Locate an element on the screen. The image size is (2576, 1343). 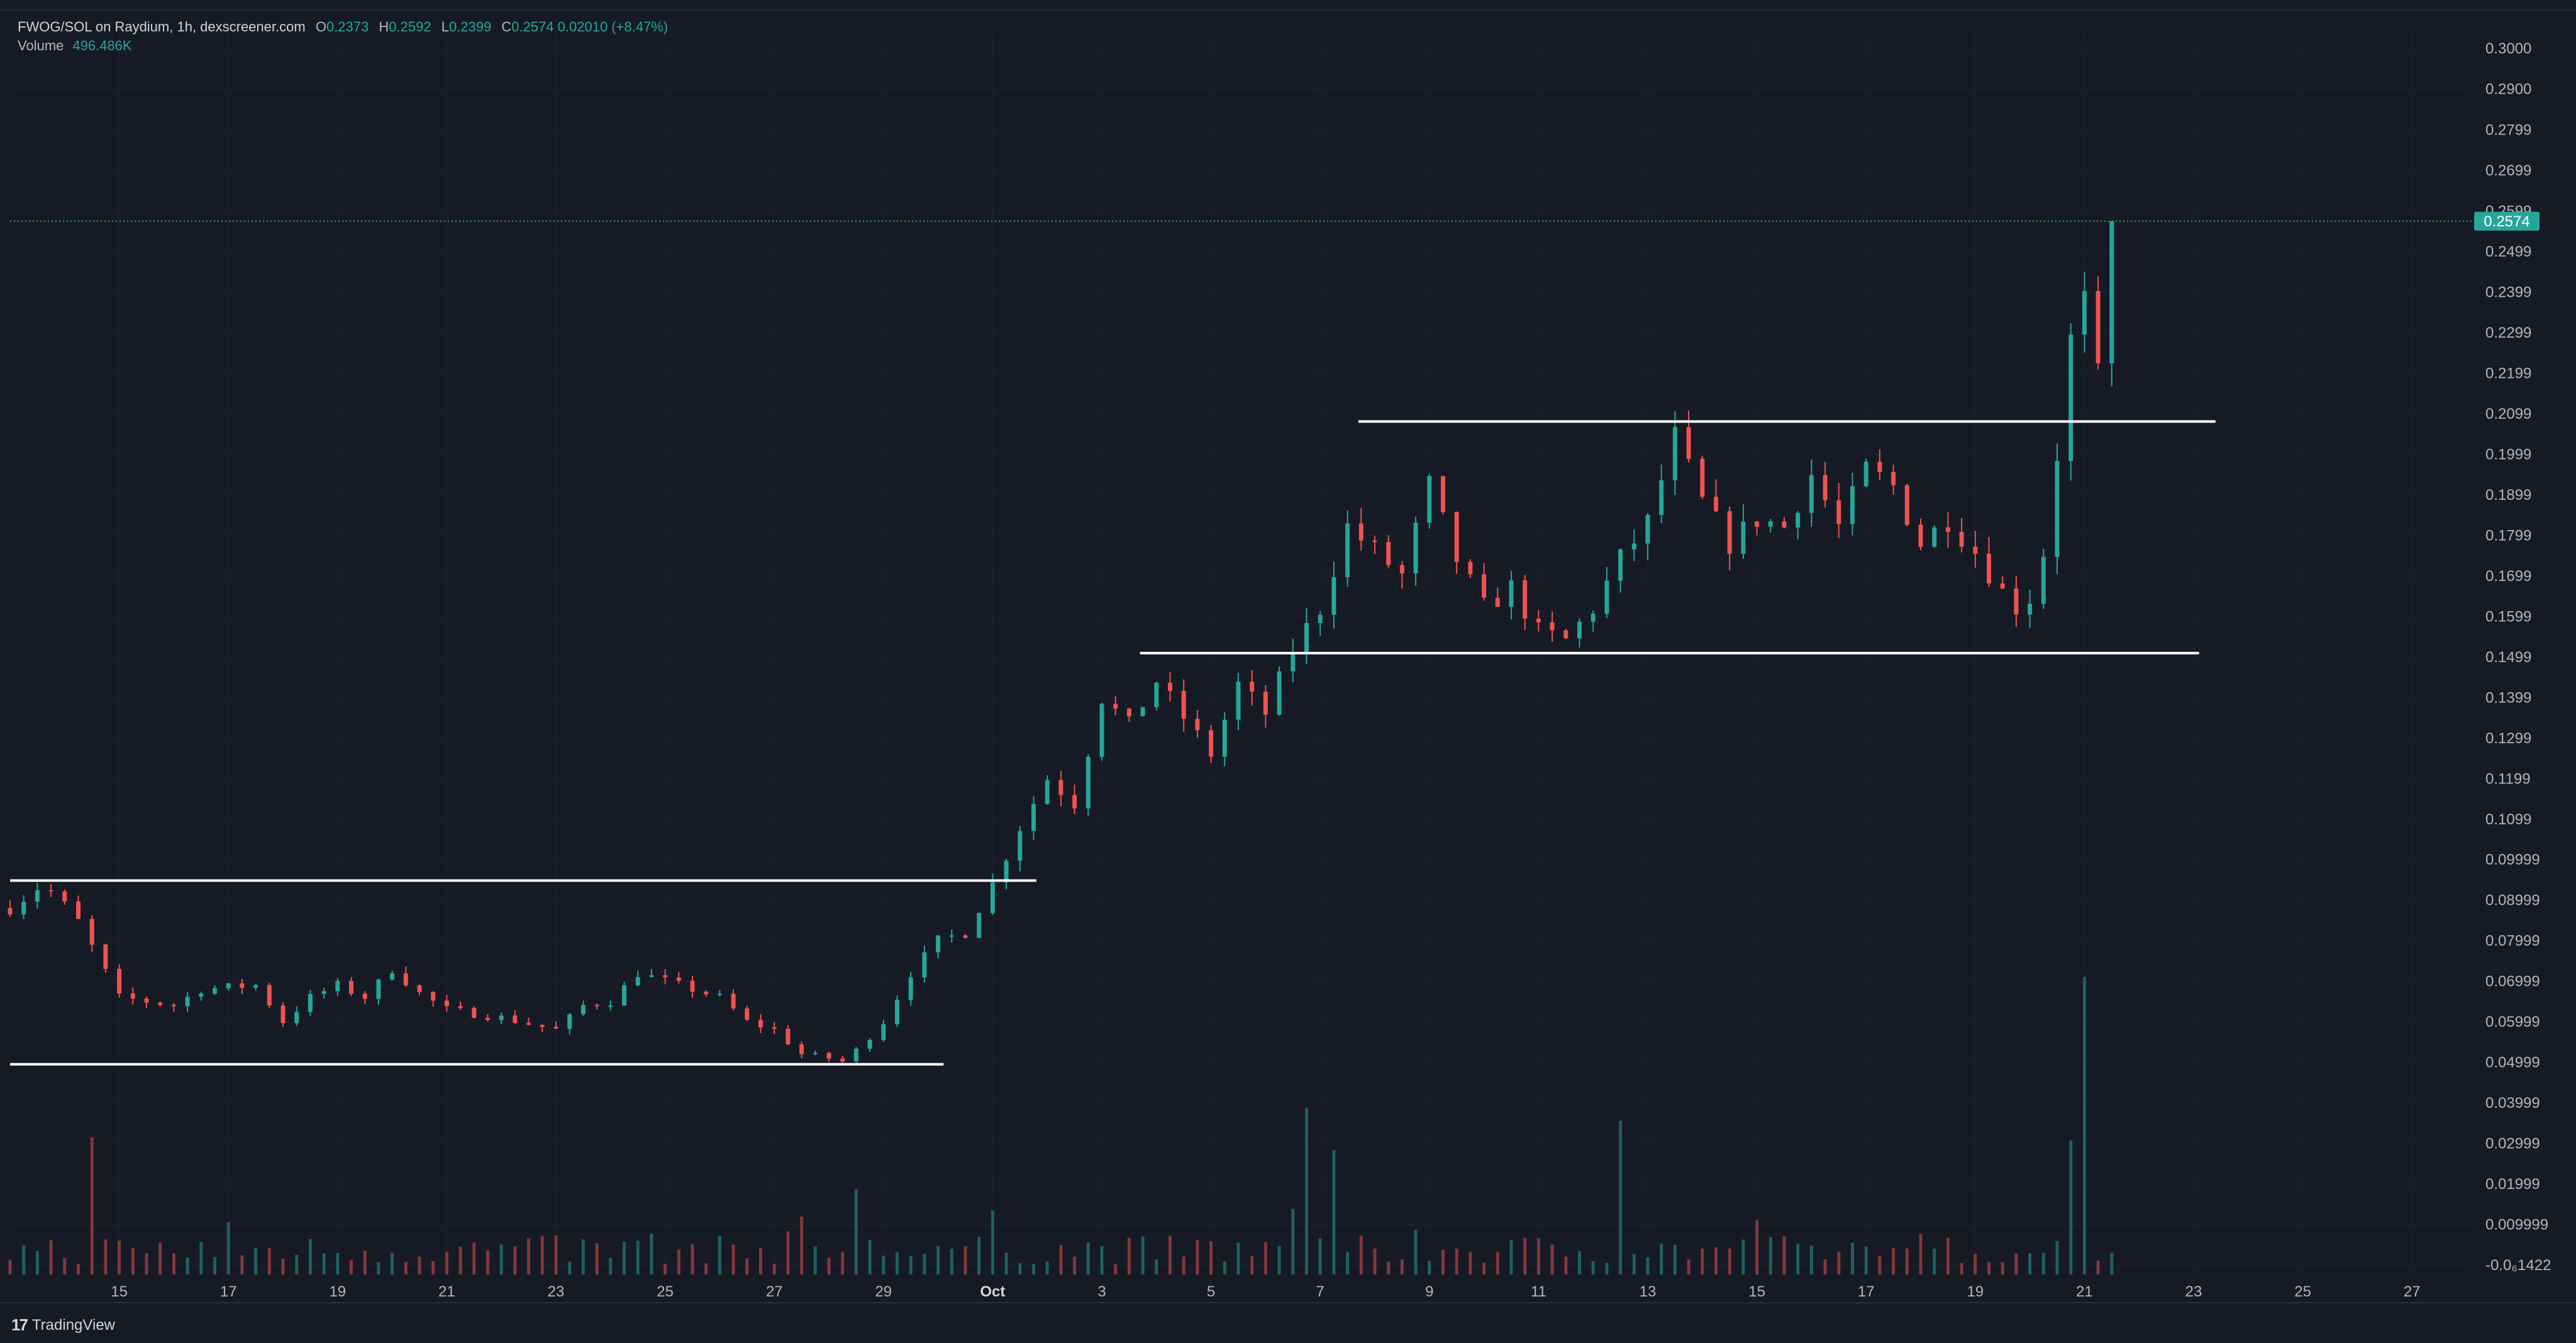
y-tick-label: 0.2699 is located at coordinates (2508, 170).